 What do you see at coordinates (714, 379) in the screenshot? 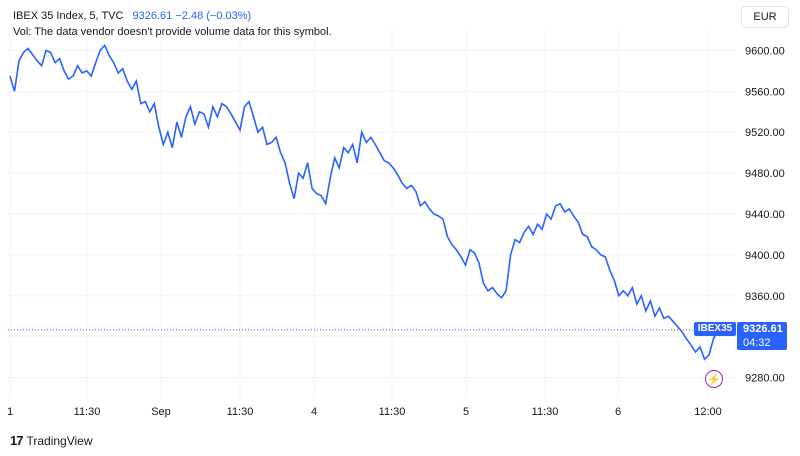
I see `lightning-icon: ⚡` at bounding box center [714, 379].